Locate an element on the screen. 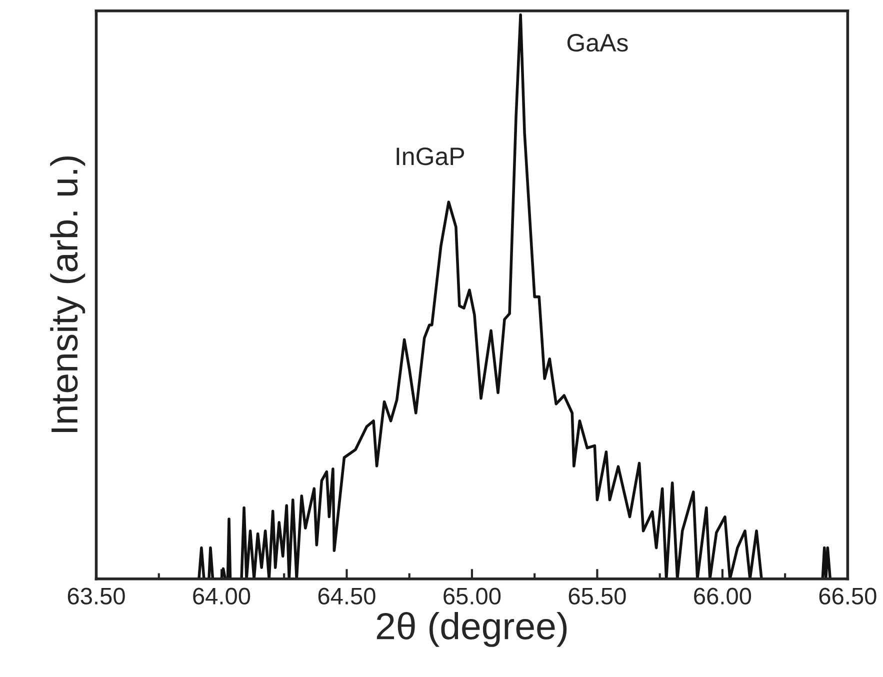 This screenshot has width=883, height=677. x-tick-label: 63.50 is located at coordinates (96, 596).